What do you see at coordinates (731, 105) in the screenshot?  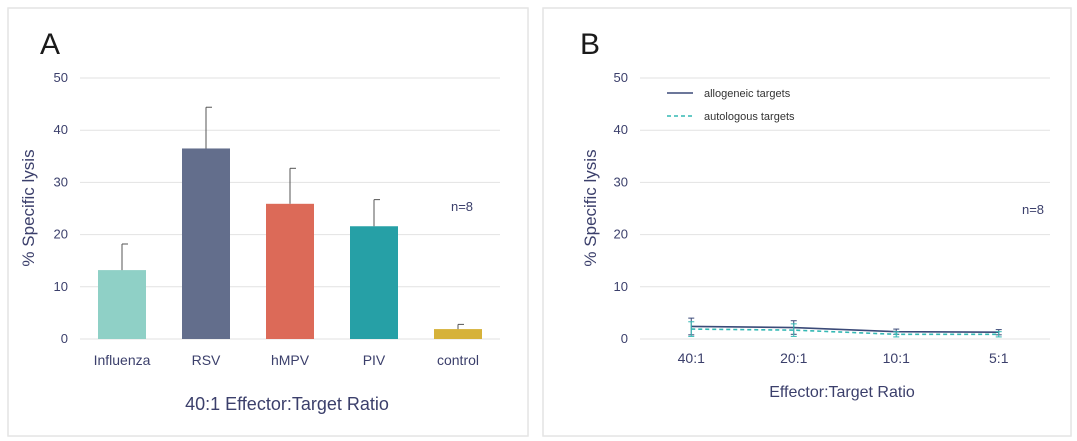 I see `panel-b-legend: allogeneic targets autologous targets` at bounding box center [731, 105].